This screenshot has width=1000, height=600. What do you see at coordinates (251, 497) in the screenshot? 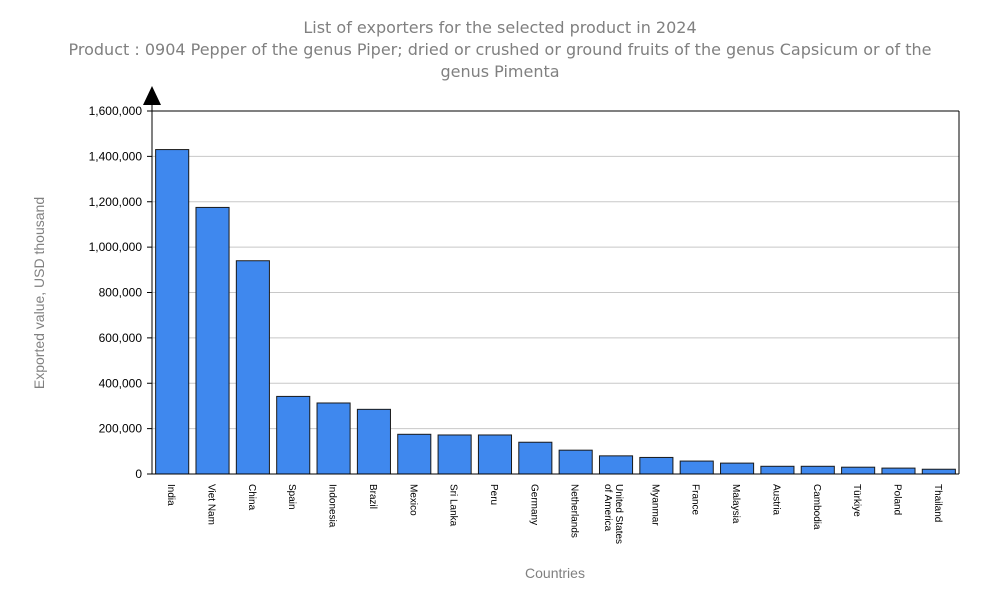
I see `x-tick-label: China` at bounding box center [251, 497].